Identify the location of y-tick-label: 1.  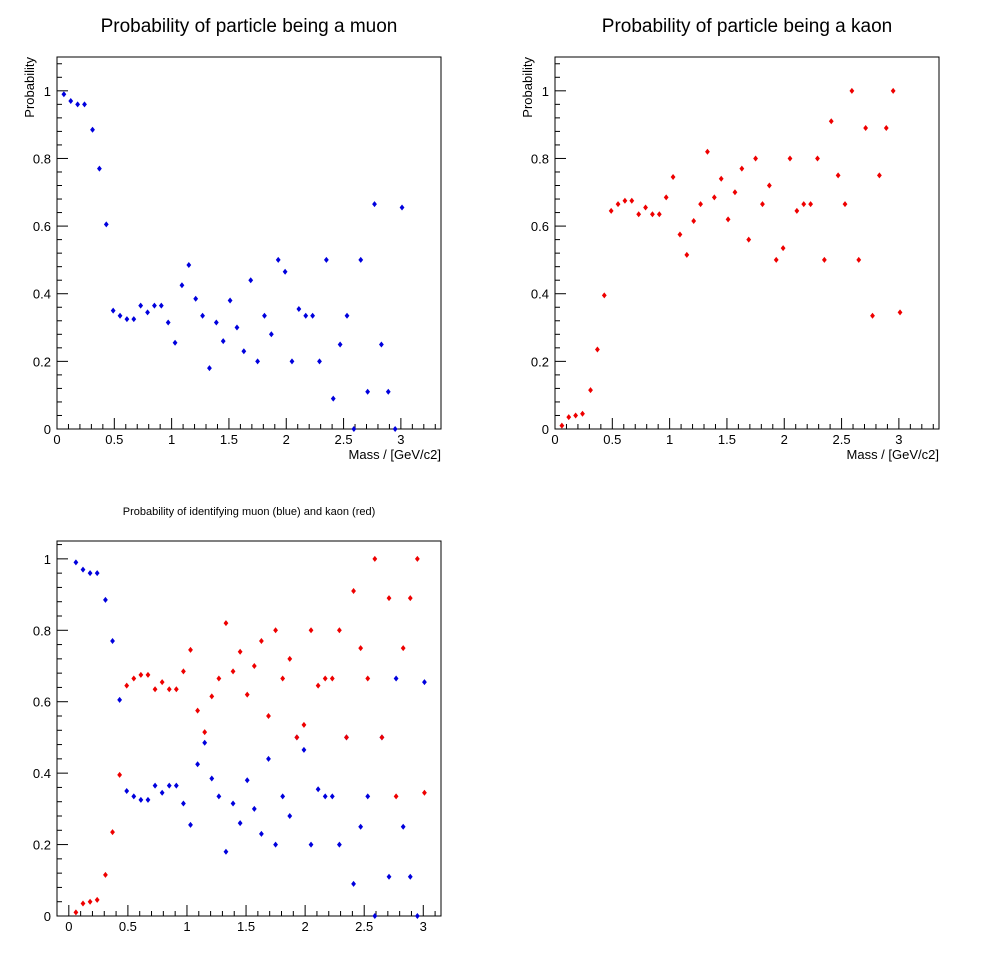
(47, 91).